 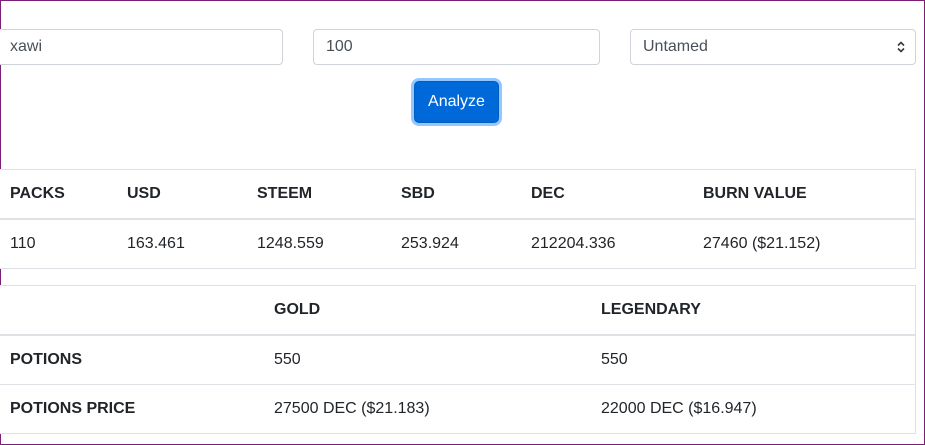 I want to click on username-input: xawi, so click(x=141, y=47).